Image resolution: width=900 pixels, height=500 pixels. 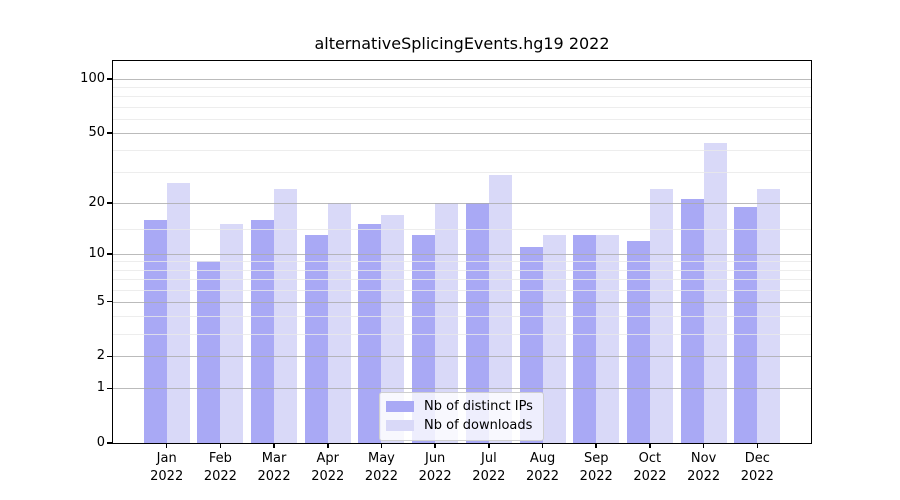 I want to click on legend-item-distinct-ips: Nb of distinct IPs, so click(x=461, y=406).